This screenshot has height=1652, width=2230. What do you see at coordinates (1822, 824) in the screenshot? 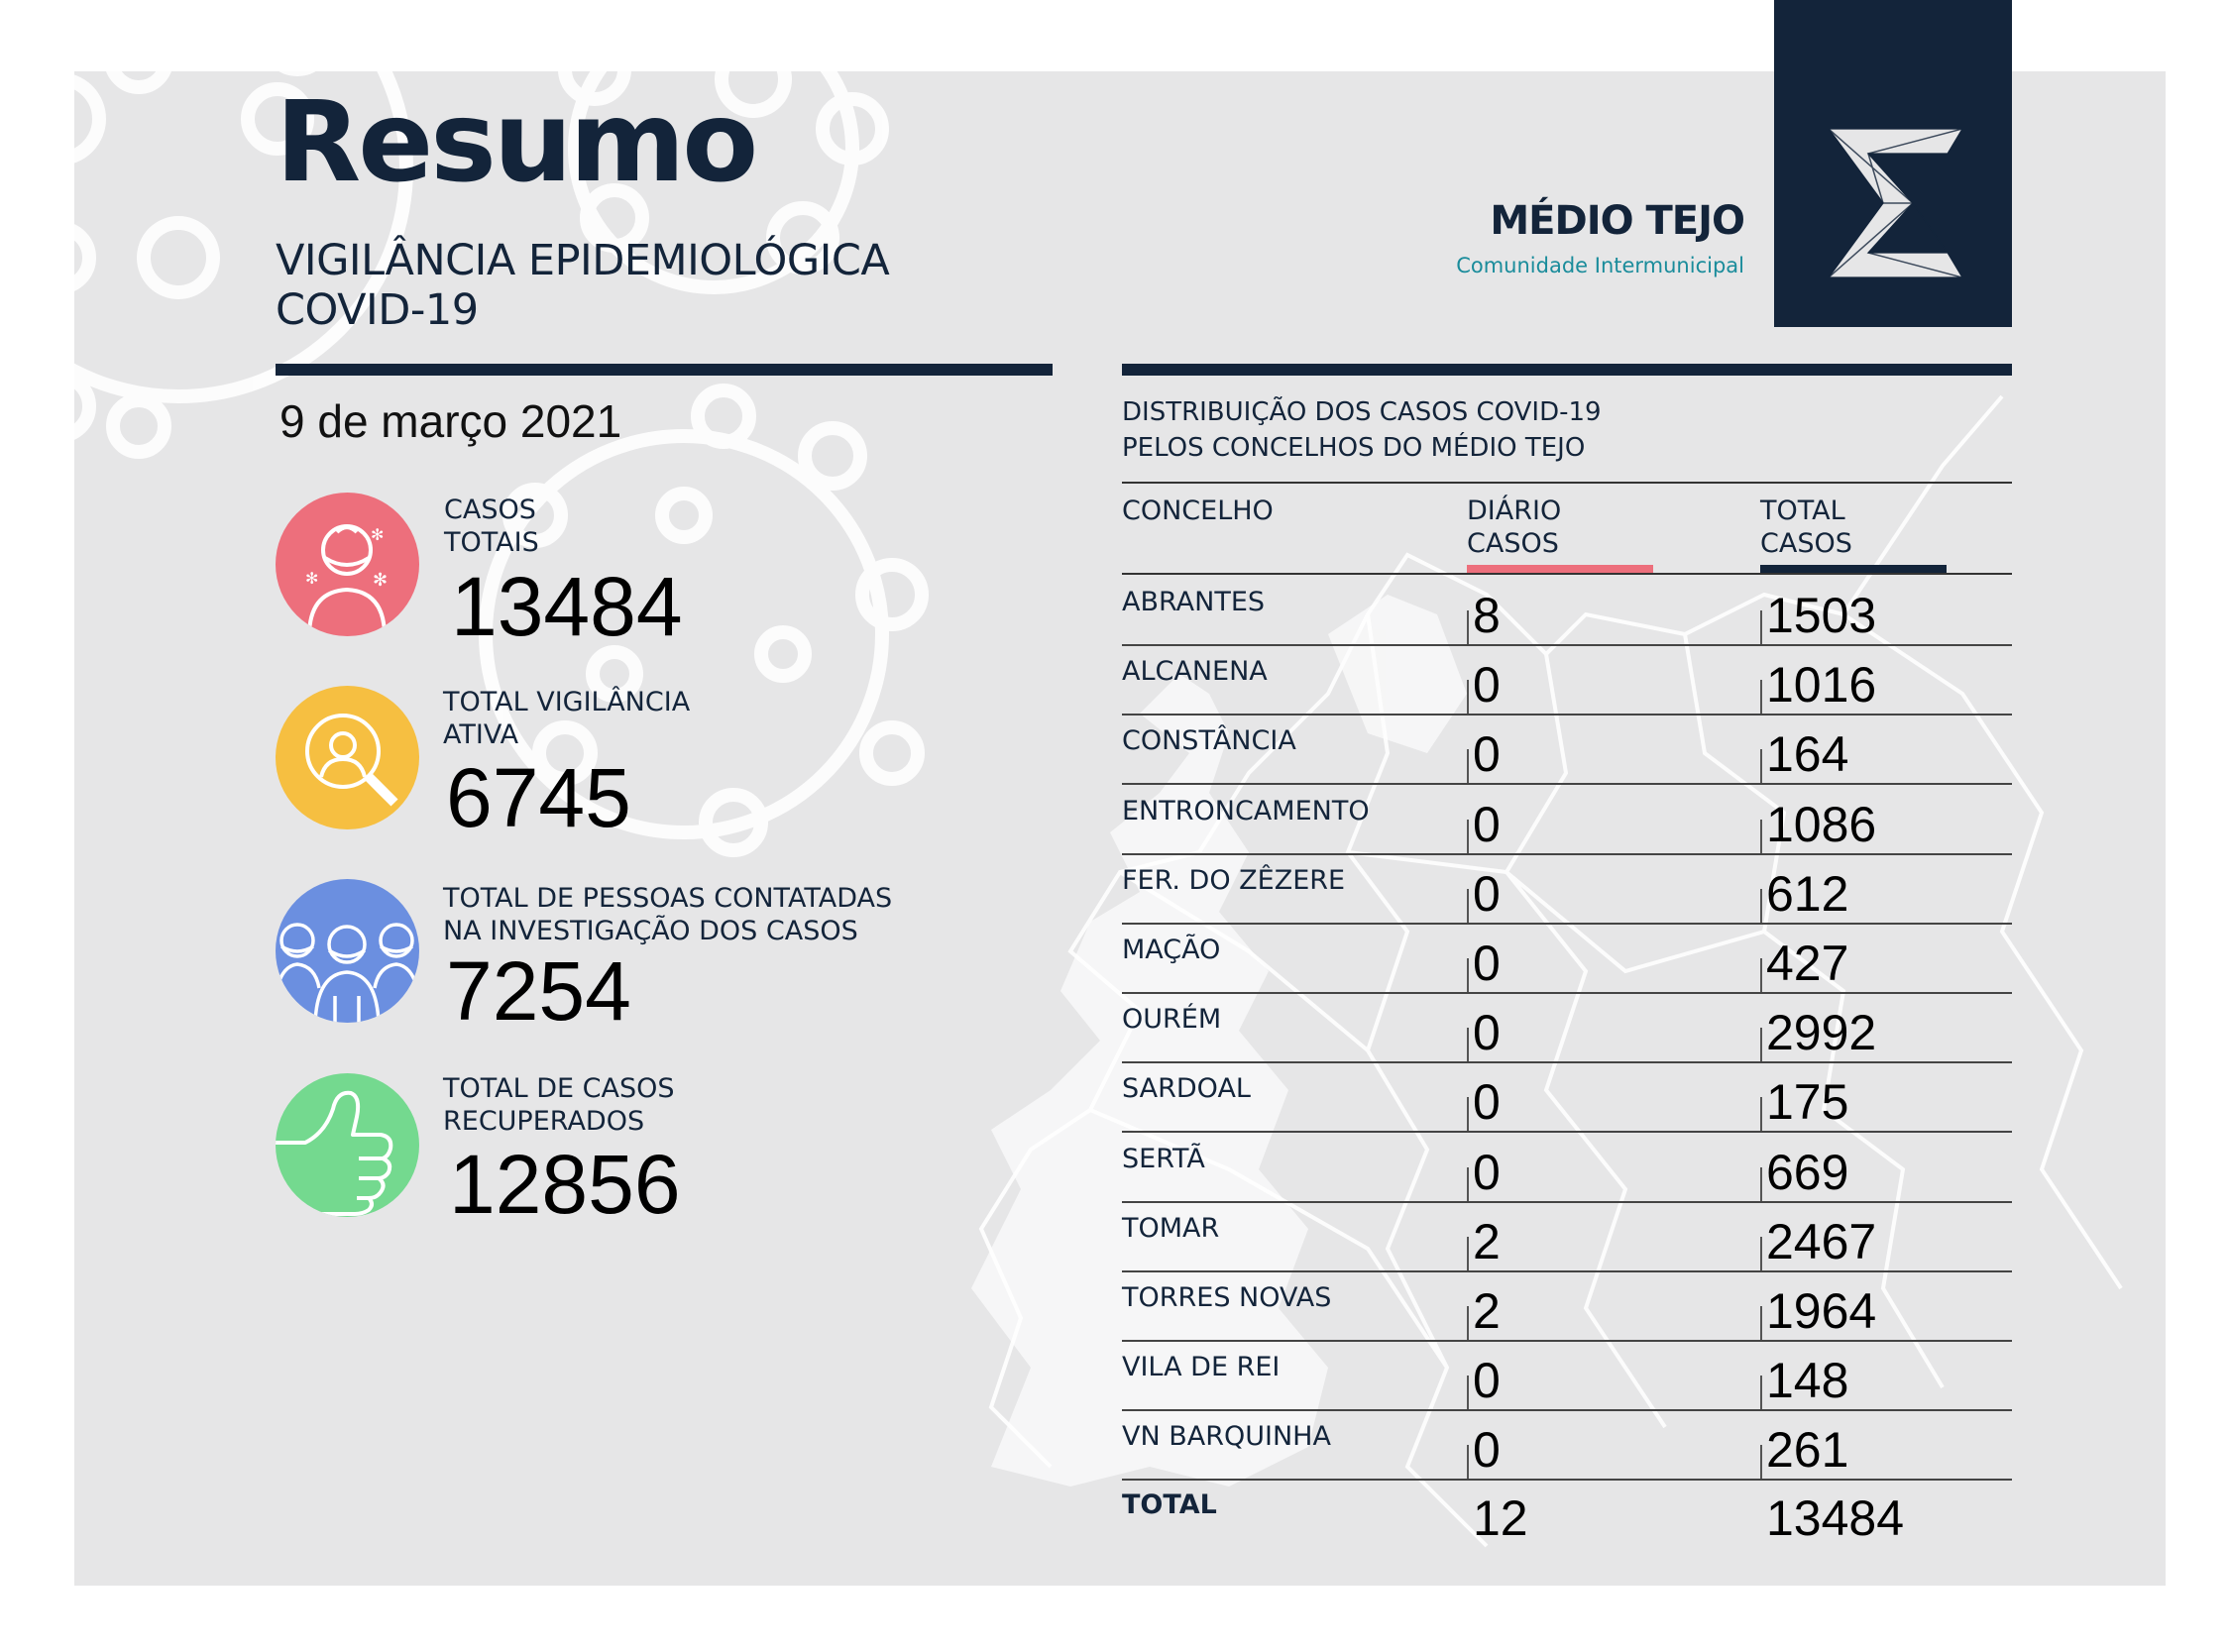
I see `total-cases: 1086` at bounding box center [1822, 824].